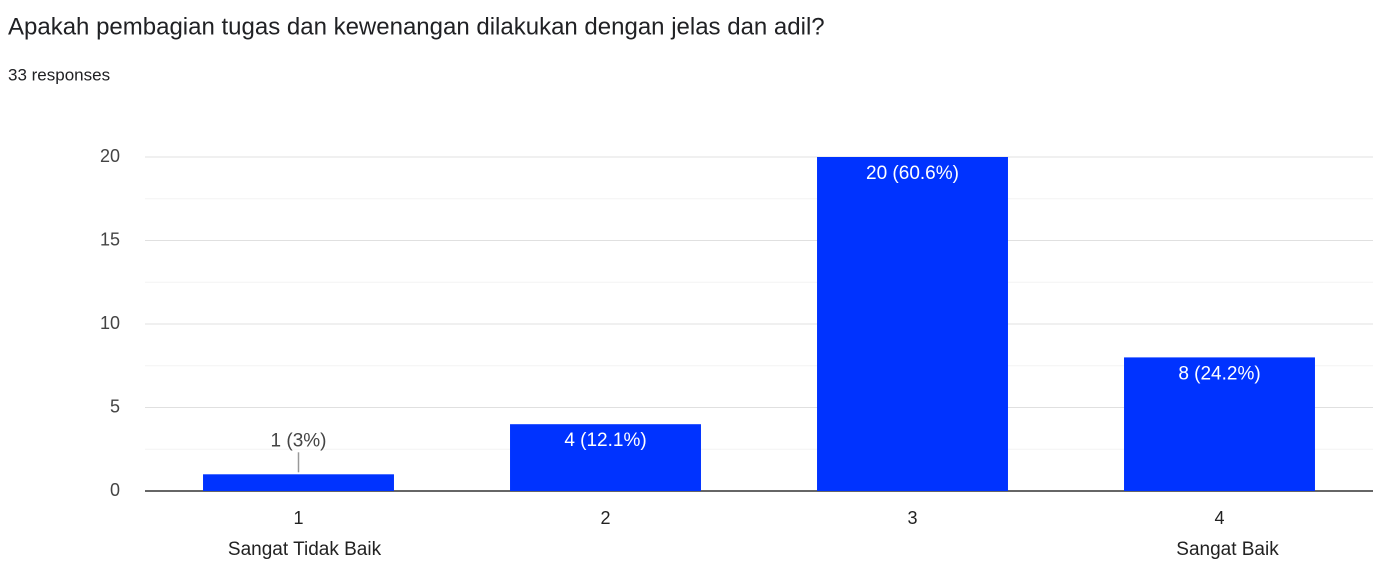  I want to click on y-tick-label: 0, so click(115, 490).